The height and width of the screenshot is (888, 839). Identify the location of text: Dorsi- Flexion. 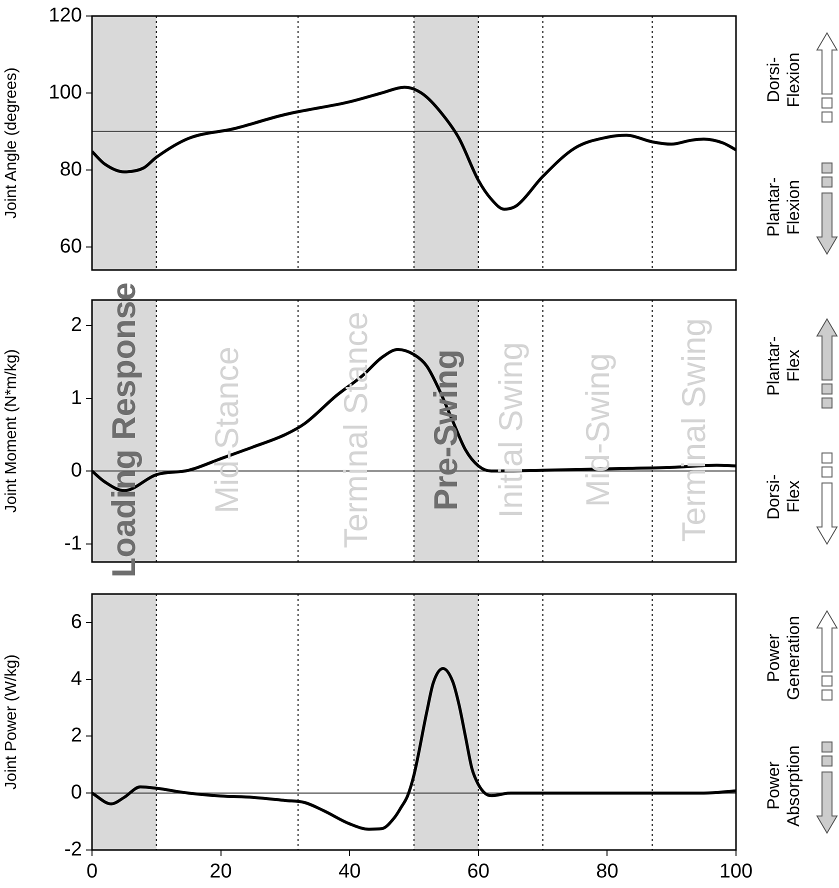
(784, 79).